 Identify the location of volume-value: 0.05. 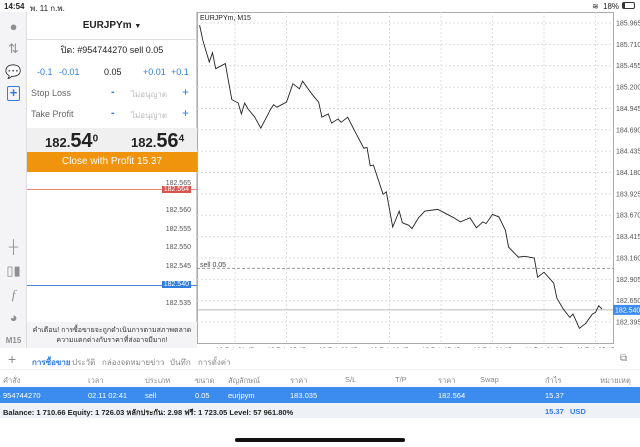
(113, 72).